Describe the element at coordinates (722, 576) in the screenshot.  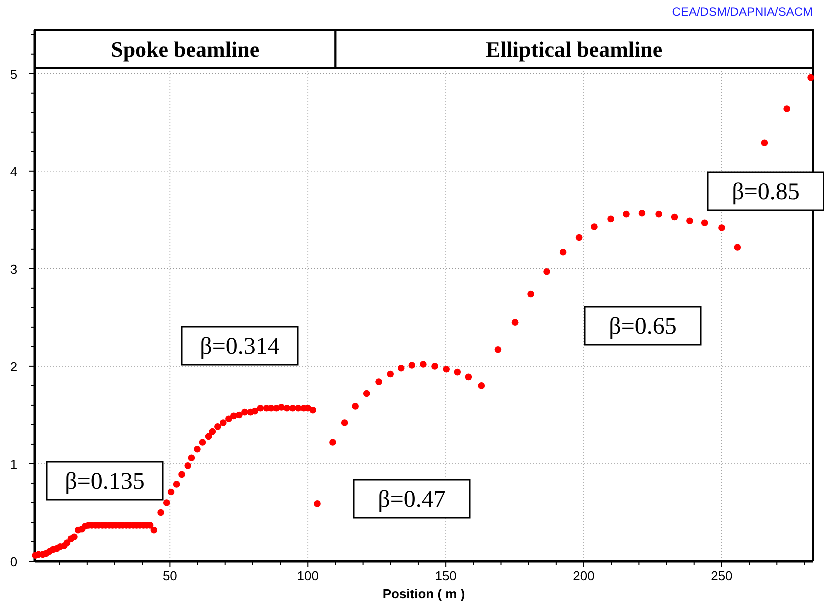
I see `x-tick-label: 250` at that location.